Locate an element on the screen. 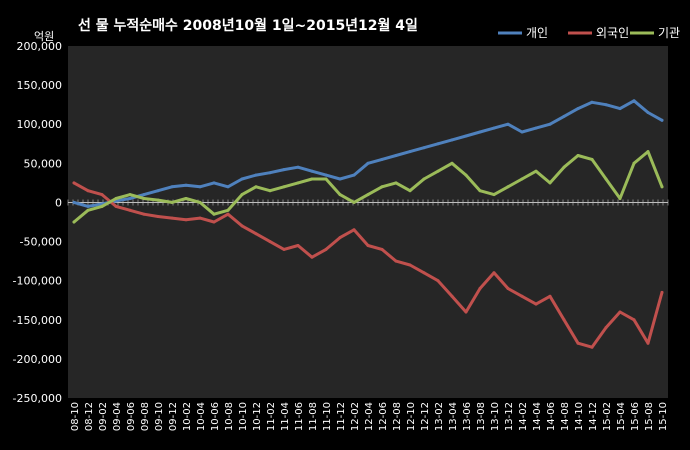 This screenshot has height=450, width=690. x-tick-label: 12-10 is located at coordinates (411, 416).